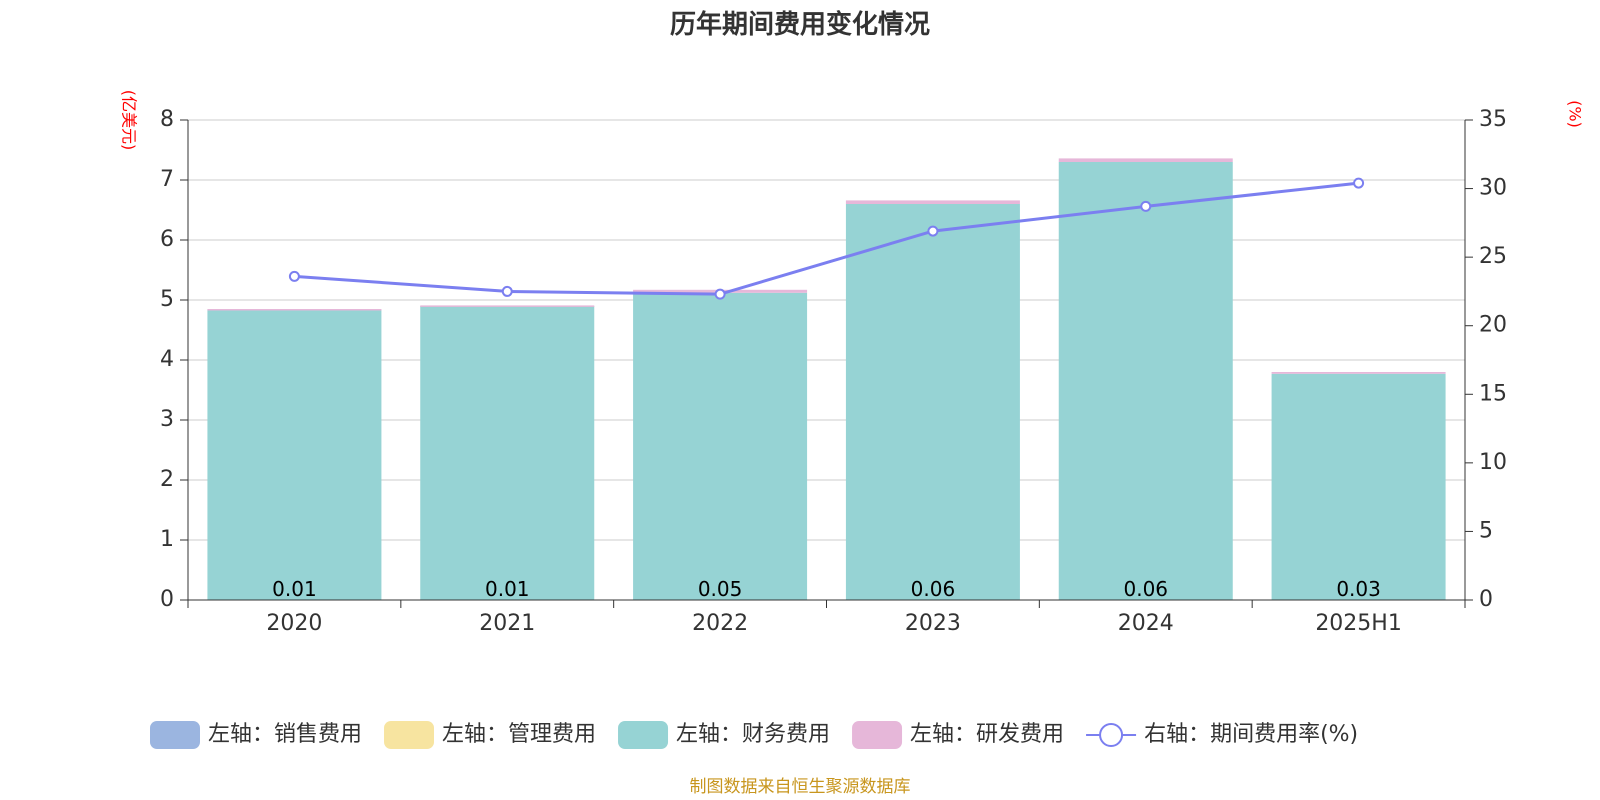 The height and width of the screenshot is (800, 1600). Describe the element at coordinates (1145, 381) in the screenshot. I see `bar-左轴：财务费用-2024` at that location.